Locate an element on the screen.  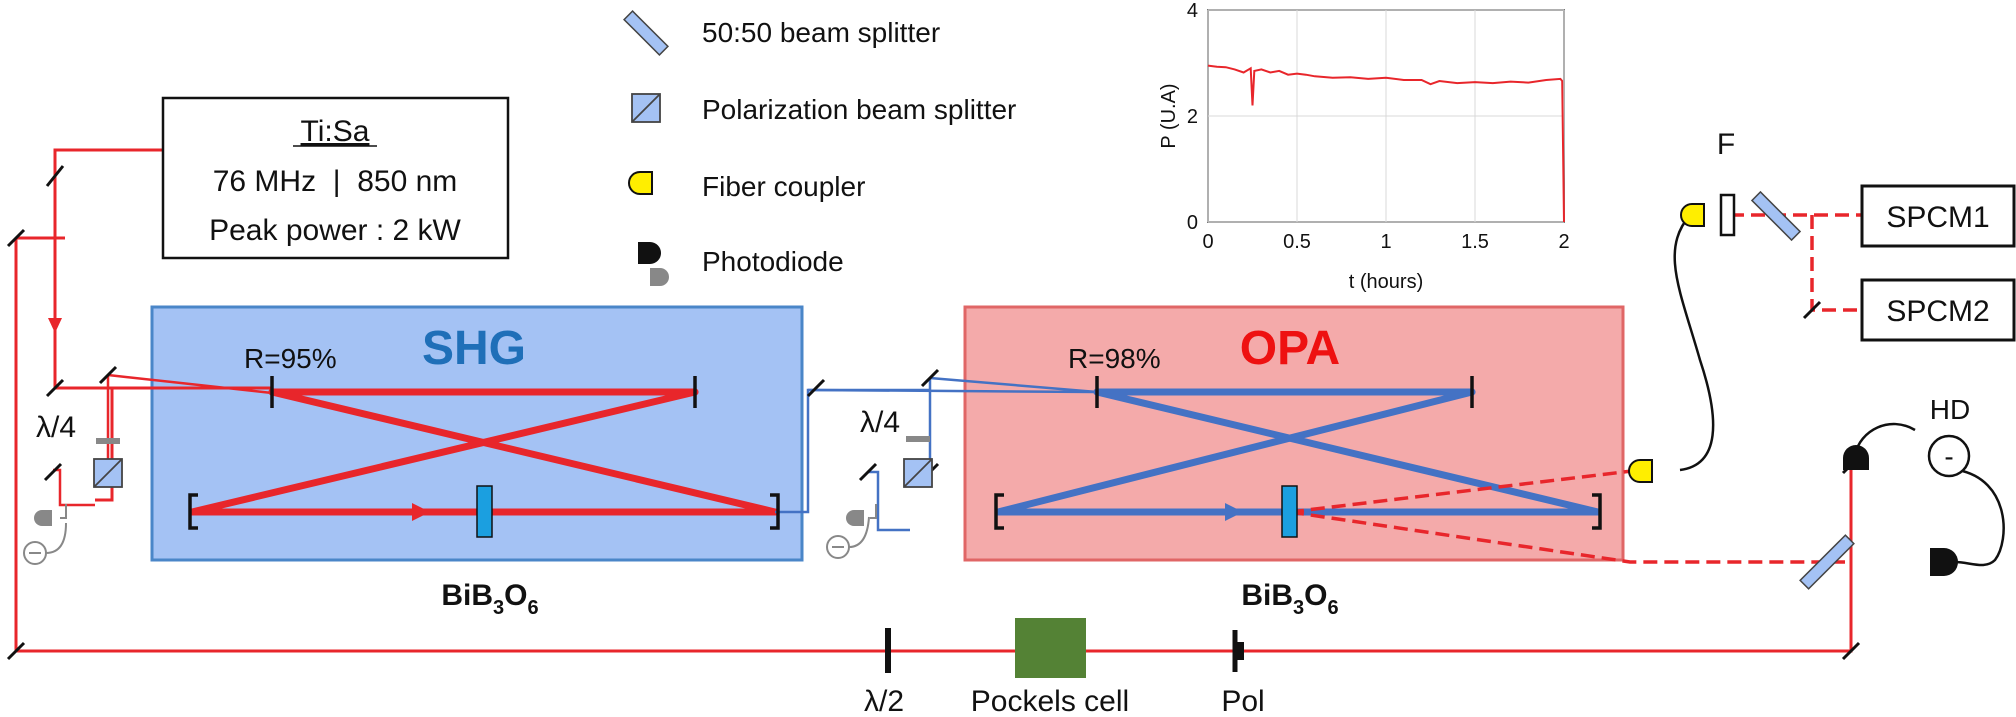
filter is located at coordinates (1727, 215).